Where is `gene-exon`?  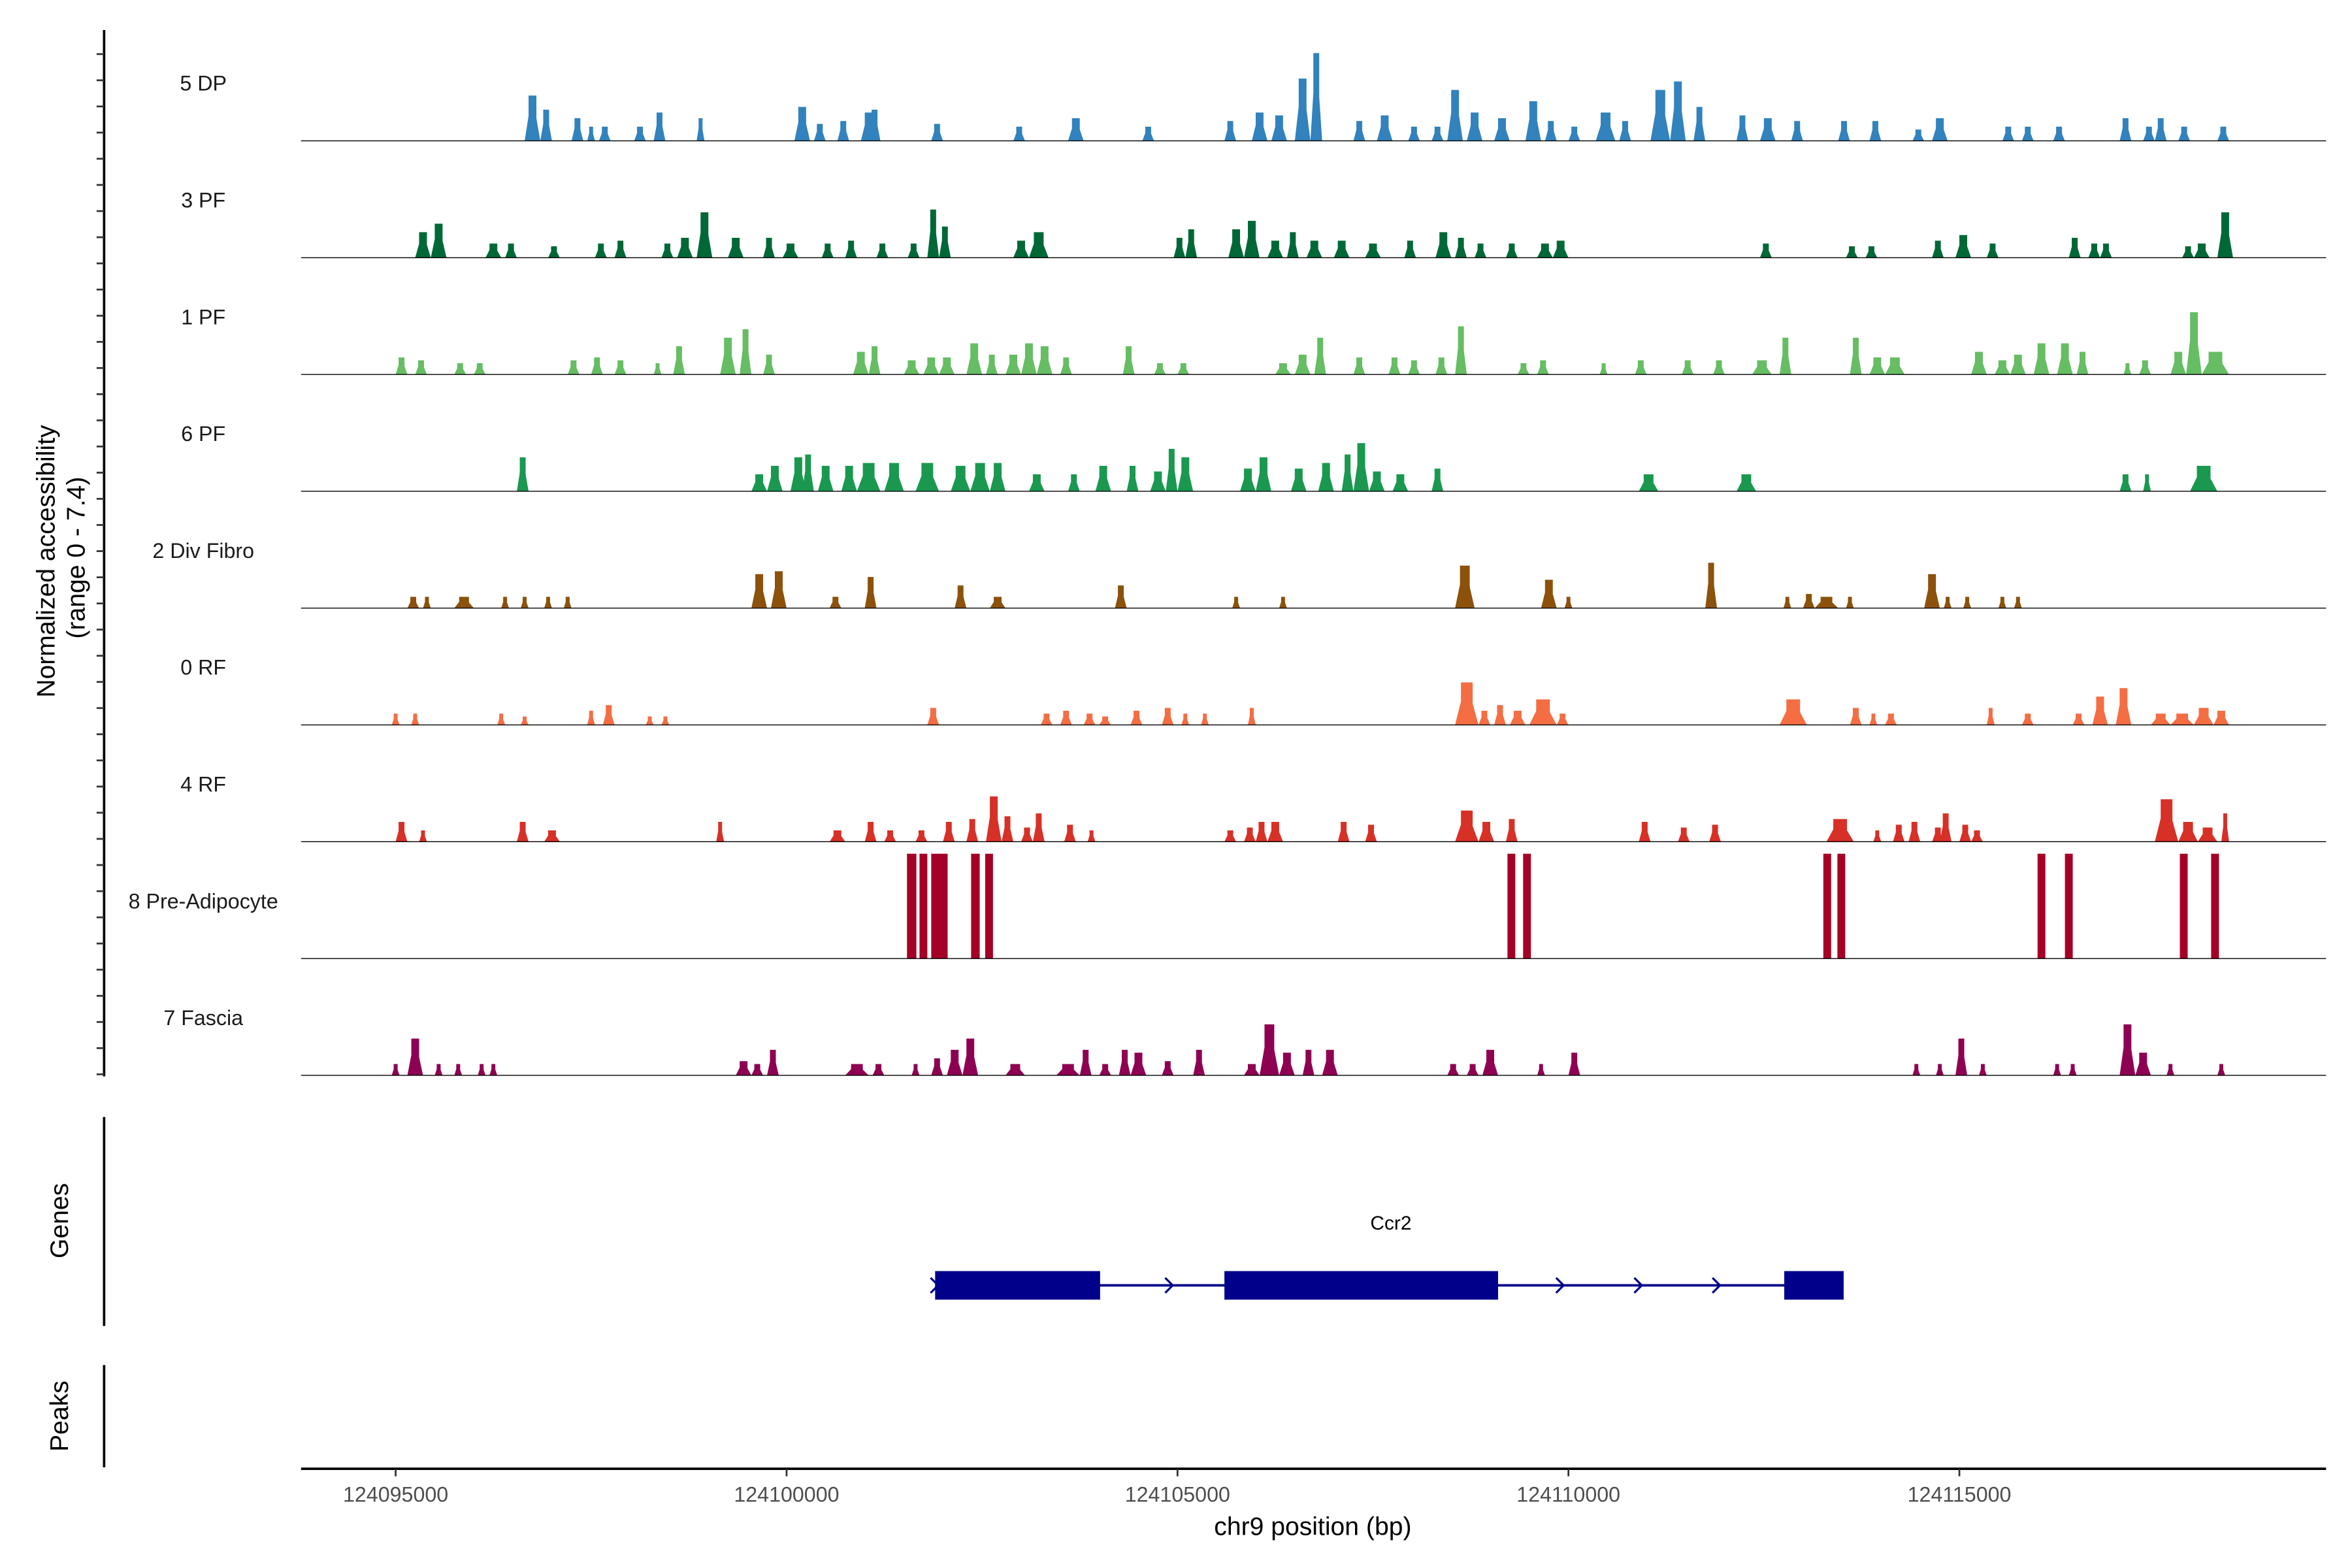 gene-exon is located at coordinates (1017, 1285).